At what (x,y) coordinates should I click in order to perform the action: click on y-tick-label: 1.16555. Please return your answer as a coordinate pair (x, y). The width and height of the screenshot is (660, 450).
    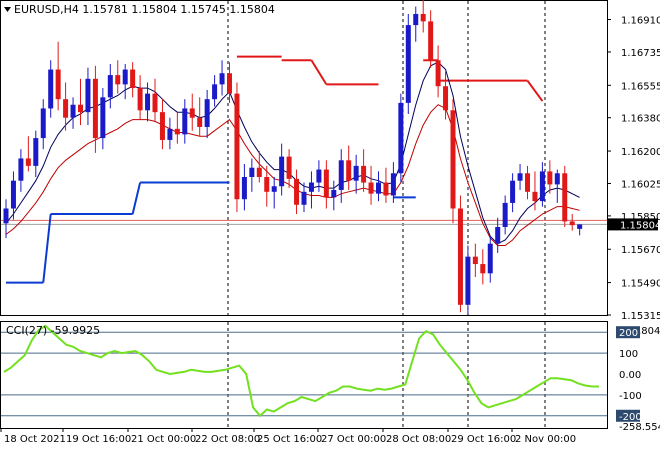
    Looking at the image, I should click on (640, 86).